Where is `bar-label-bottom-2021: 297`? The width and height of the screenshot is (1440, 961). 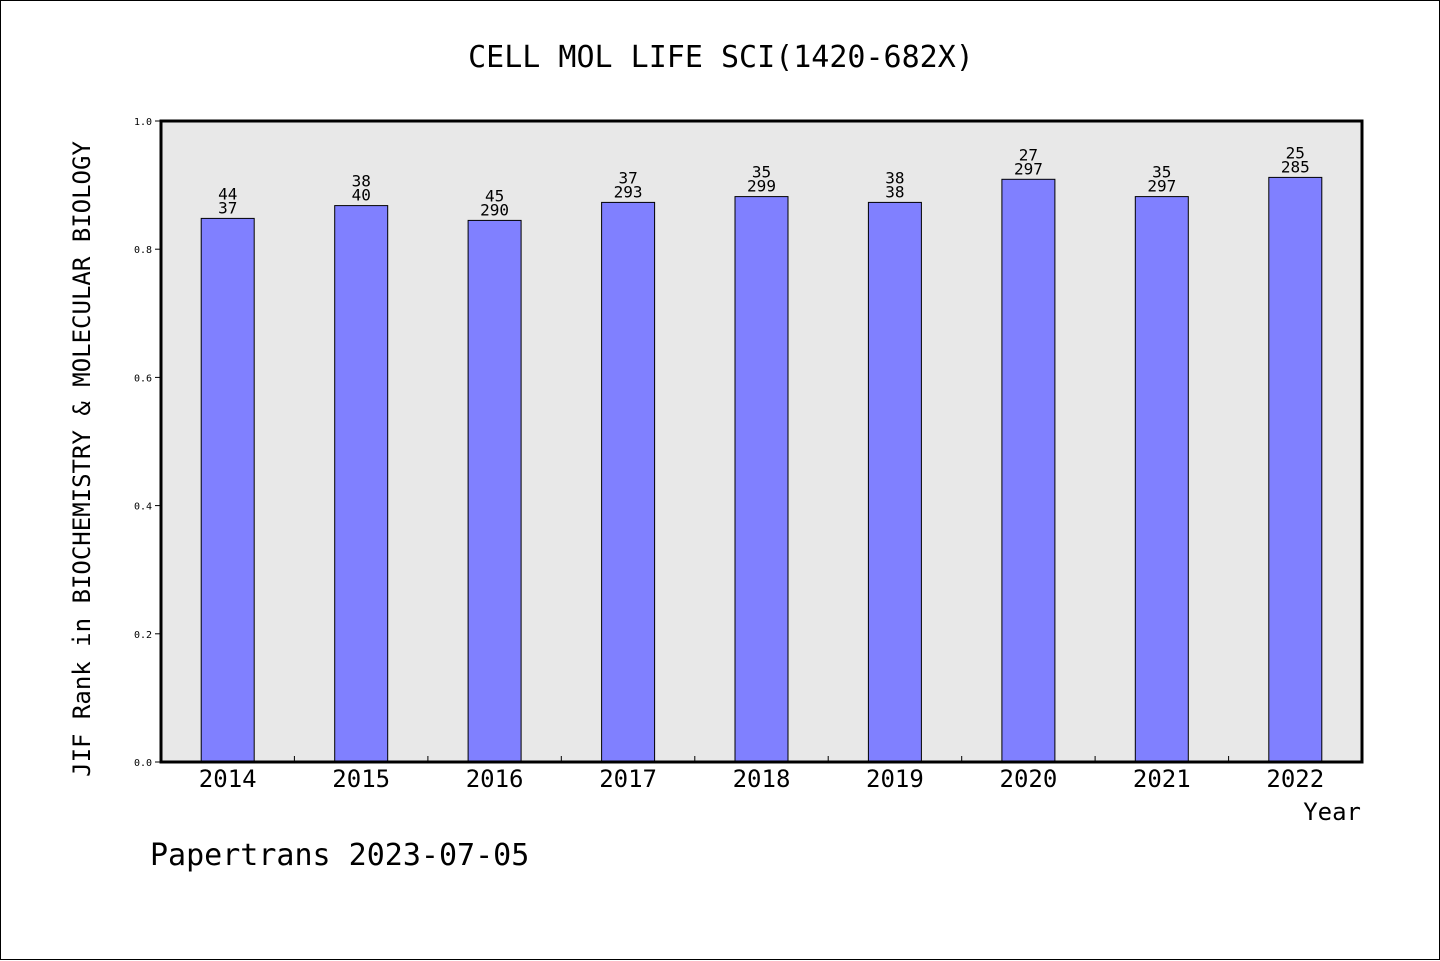 bar-label-bottom-2021: 297 is located at coordinates (1161, 186).